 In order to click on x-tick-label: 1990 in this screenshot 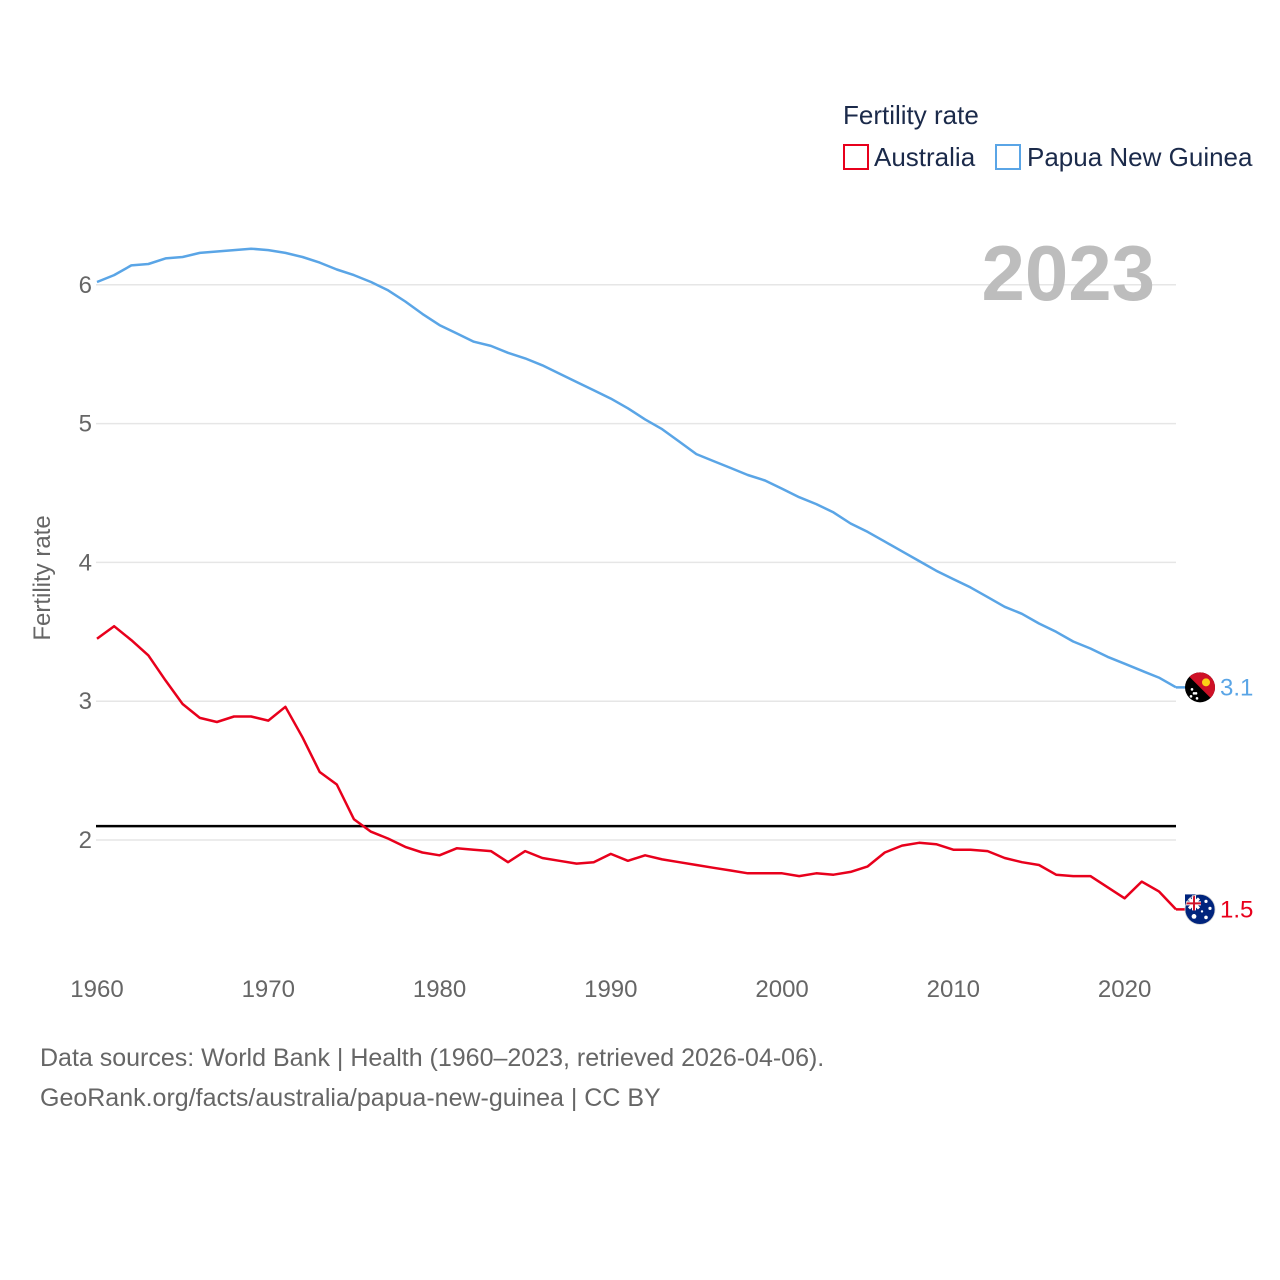, I will do `click(610, 989)`.